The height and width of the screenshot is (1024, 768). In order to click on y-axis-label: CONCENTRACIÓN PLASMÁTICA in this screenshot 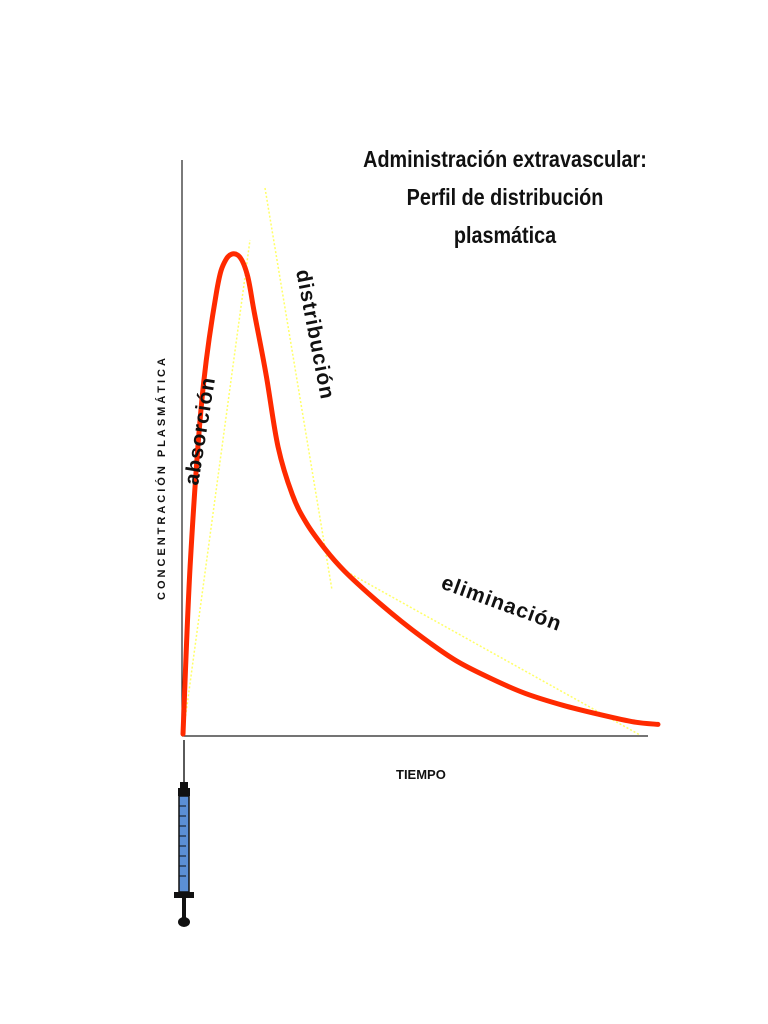, I will do `click(161, 477)`.